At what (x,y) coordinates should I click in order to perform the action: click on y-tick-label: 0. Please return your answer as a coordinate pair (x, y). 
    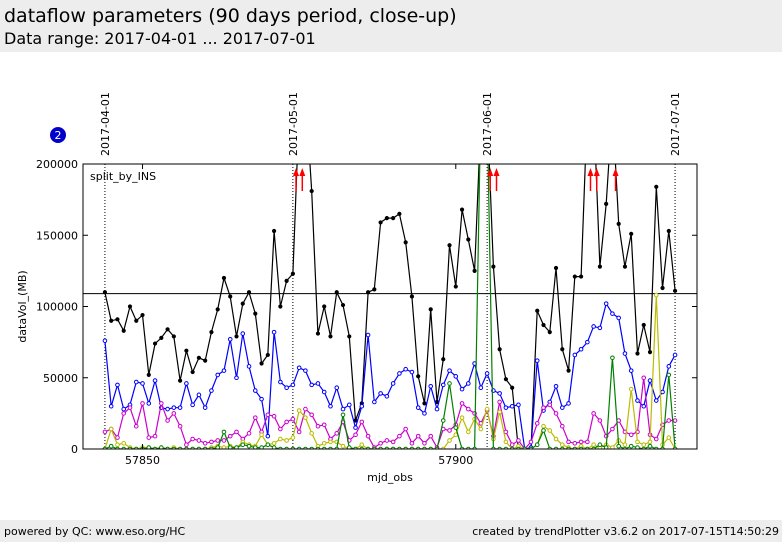
    Looking at the image, I should click on (74, 449).